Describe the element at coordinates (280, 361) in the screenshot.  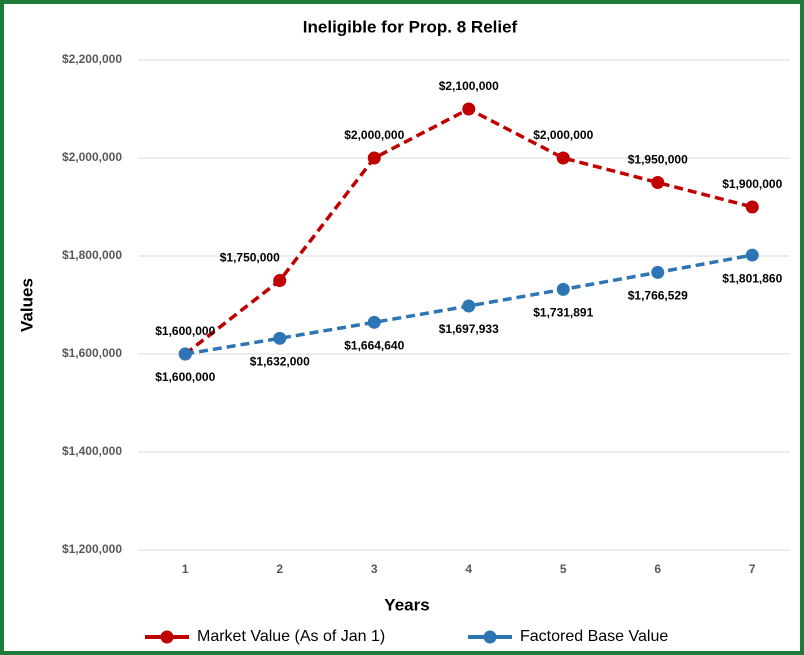
I see `data-label: $1,632,000` at that location.